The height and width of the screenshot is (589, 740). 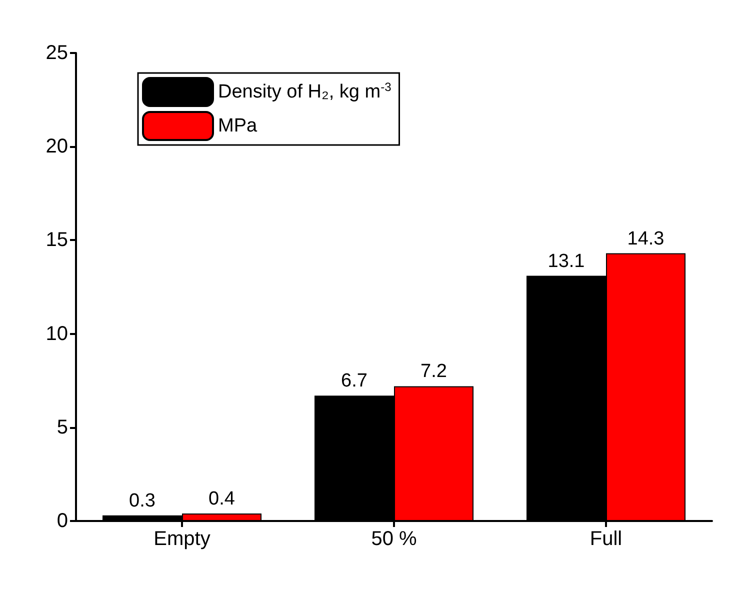 What do you see at coordinates (142, 501) in the screenshot?
I see `data-label: 0.3` at bounding box center [142, 501].